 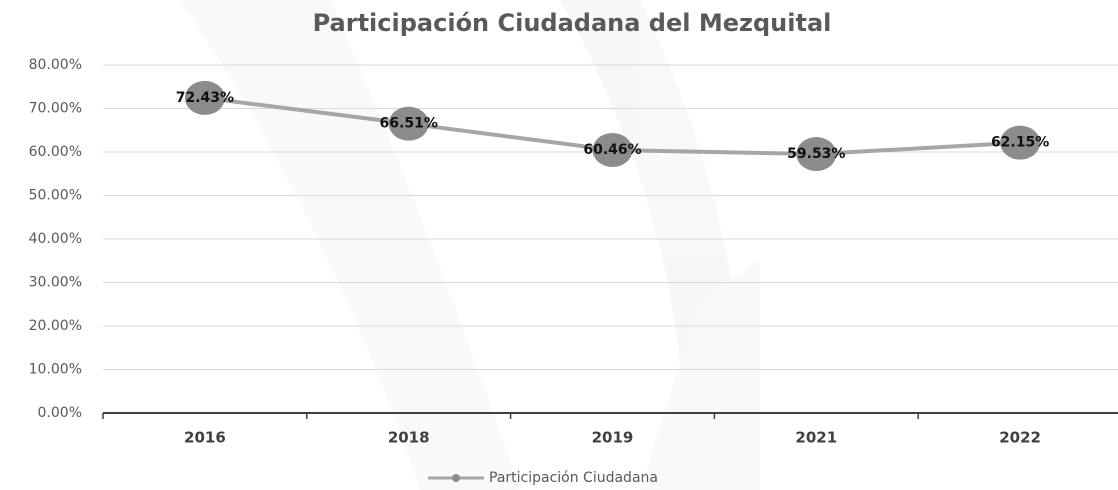 I want to click on data-label: 72.43%, so click(x=205, y=98).